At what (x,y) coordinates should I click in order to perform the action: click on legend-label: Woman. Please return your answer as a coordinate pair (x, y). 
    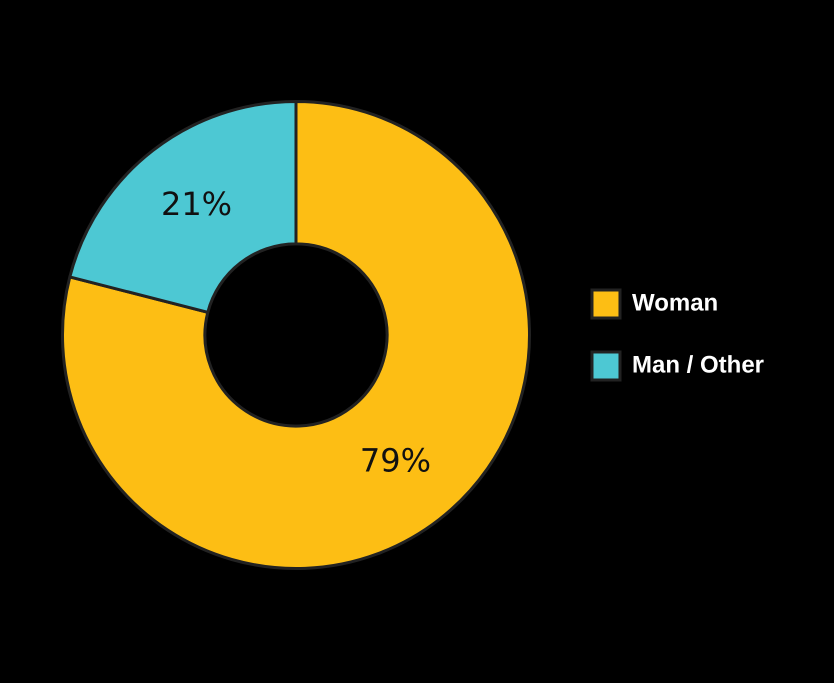
    Looking at the image, I should click on (675, 303).